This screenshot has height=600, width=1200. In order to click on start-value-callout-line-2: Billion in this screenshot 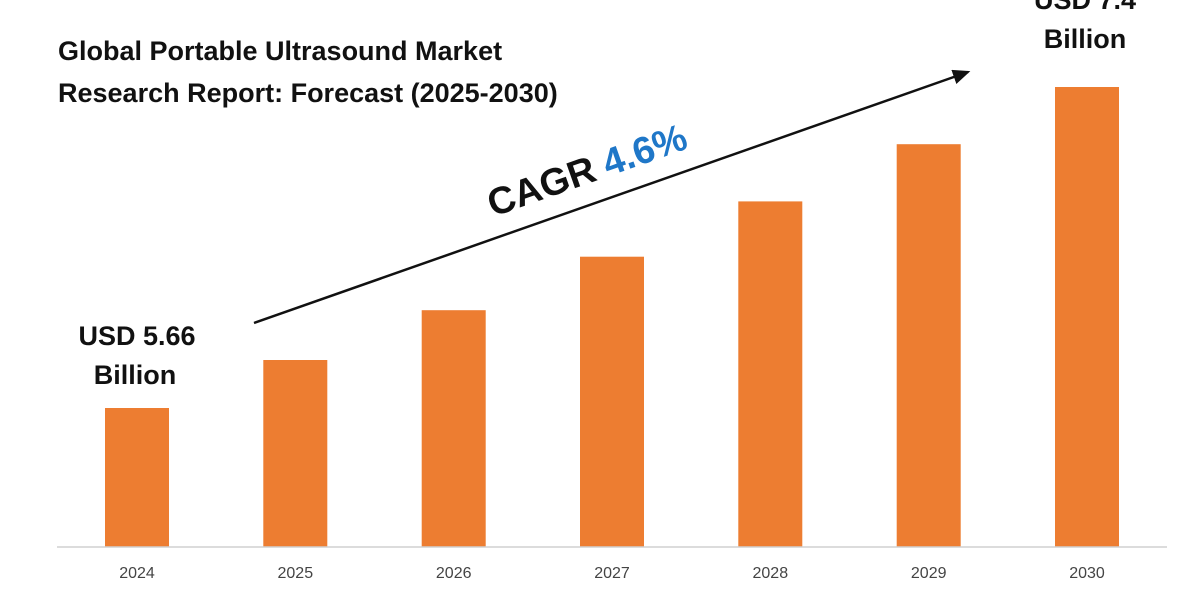, I will do `click(135, 375)`.